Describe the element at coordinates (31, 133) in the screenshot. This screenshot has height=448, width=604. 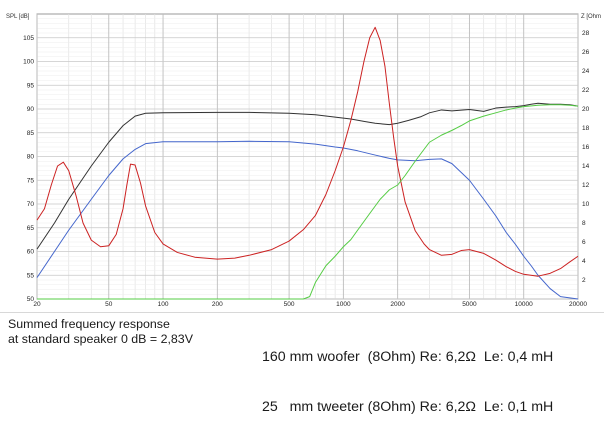
I see `y-left-tick-label: 85` at that location.